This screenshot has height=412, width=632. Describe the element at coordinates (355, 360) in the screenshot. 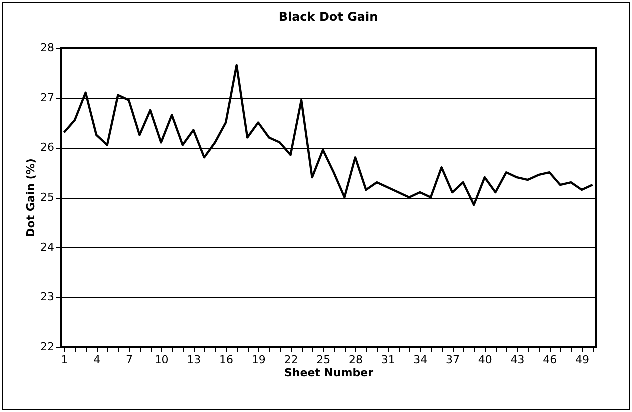

I see `x-tick-label: 28` at that location.